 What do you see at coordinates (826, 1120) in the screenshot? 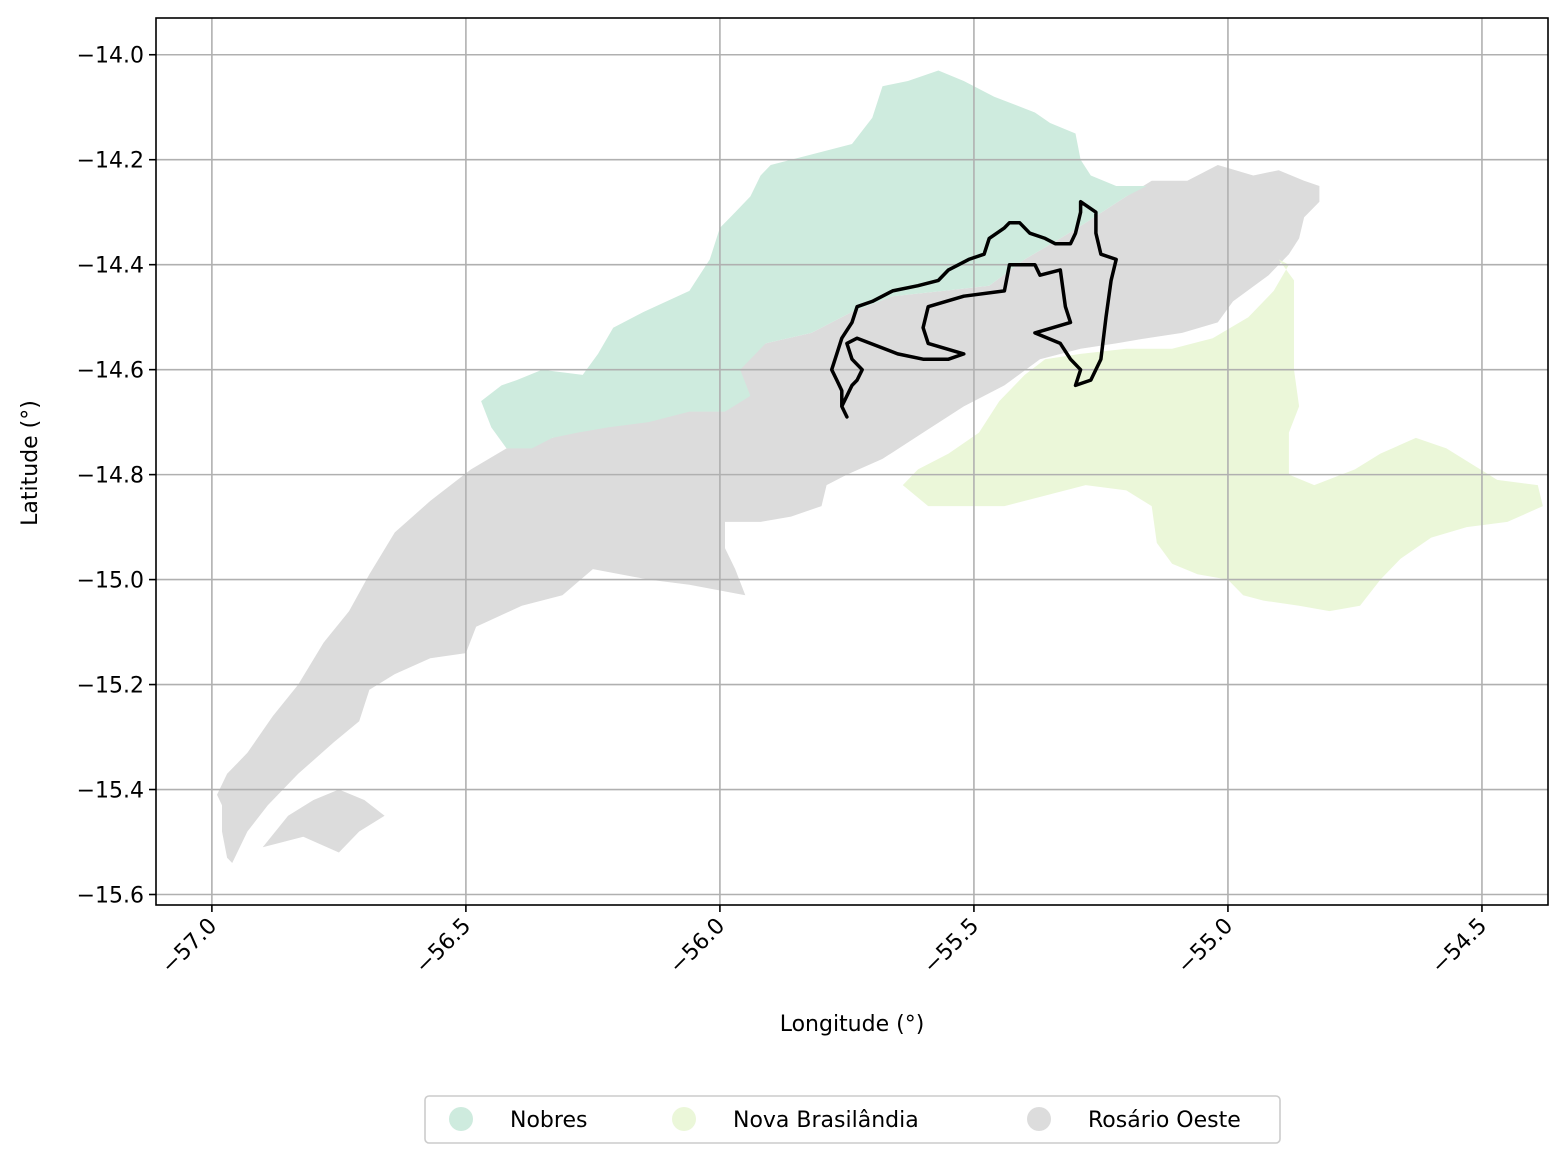
I see `legend-label-nova-brasilandia: Nova Brasilândia` at bounding box center [826, 1120].